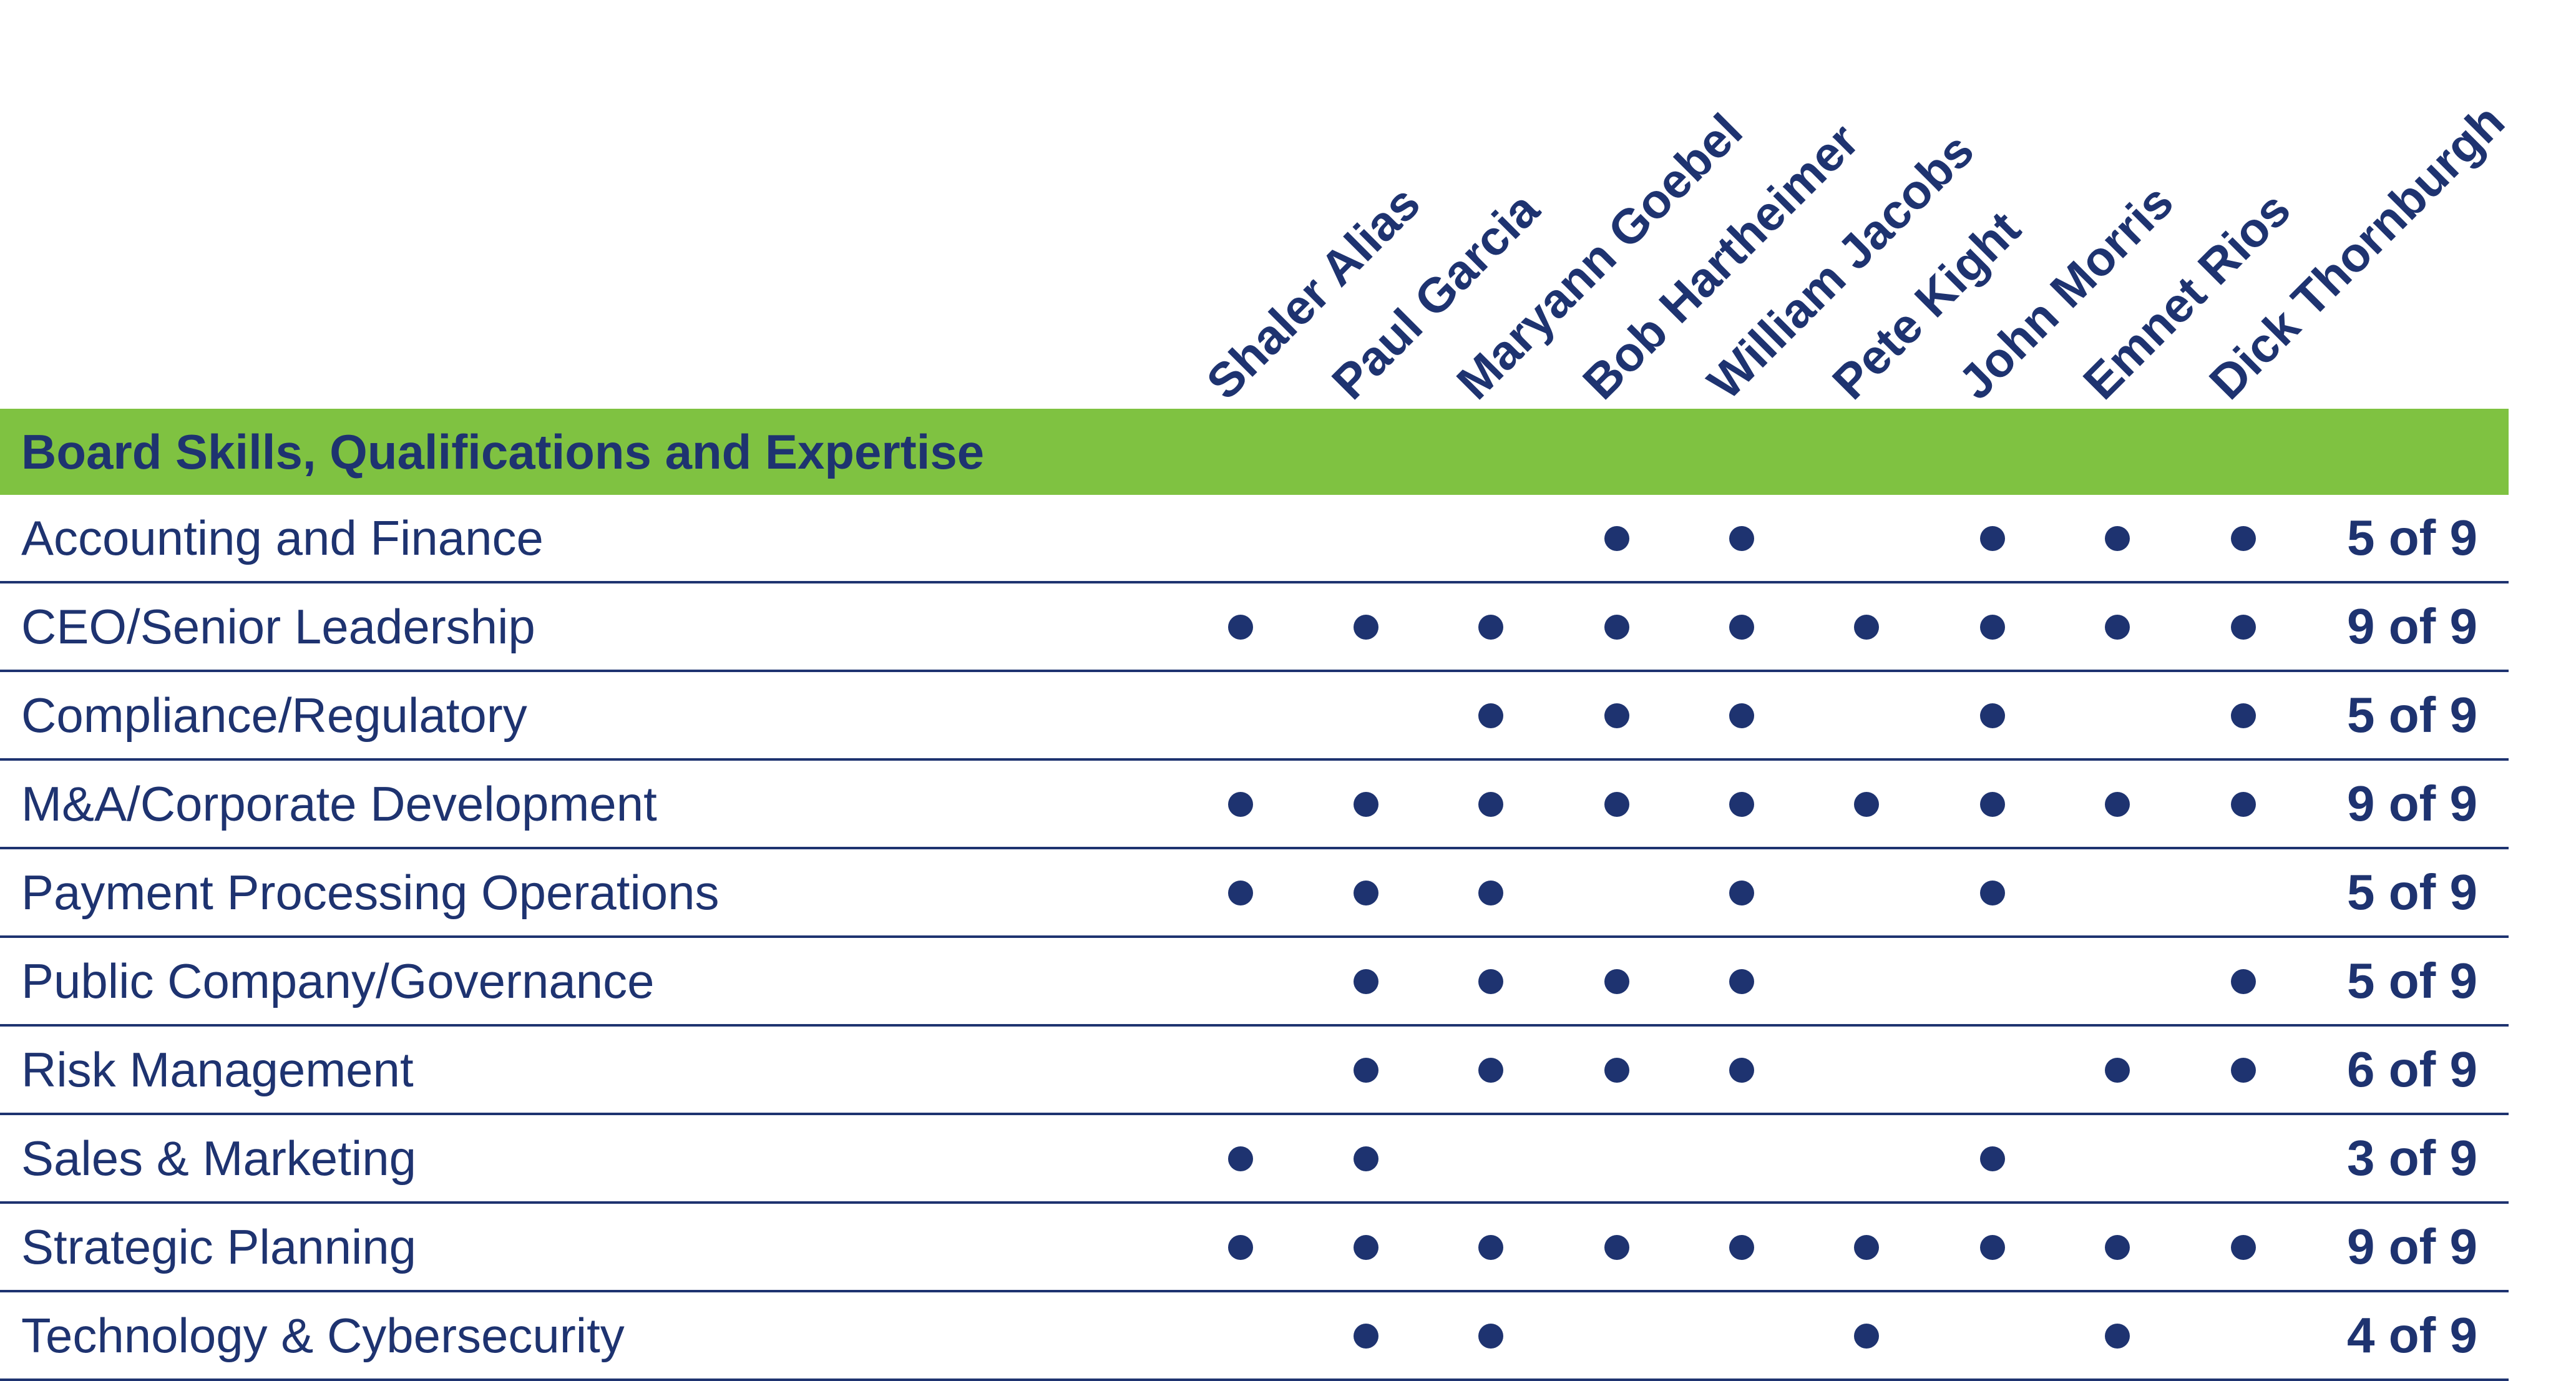 Image resolution: width=2576 pixels, height=1381 pixels. I want to click on skill-row: Payment Processing Operations 5 of 9, so click(1254, 893).